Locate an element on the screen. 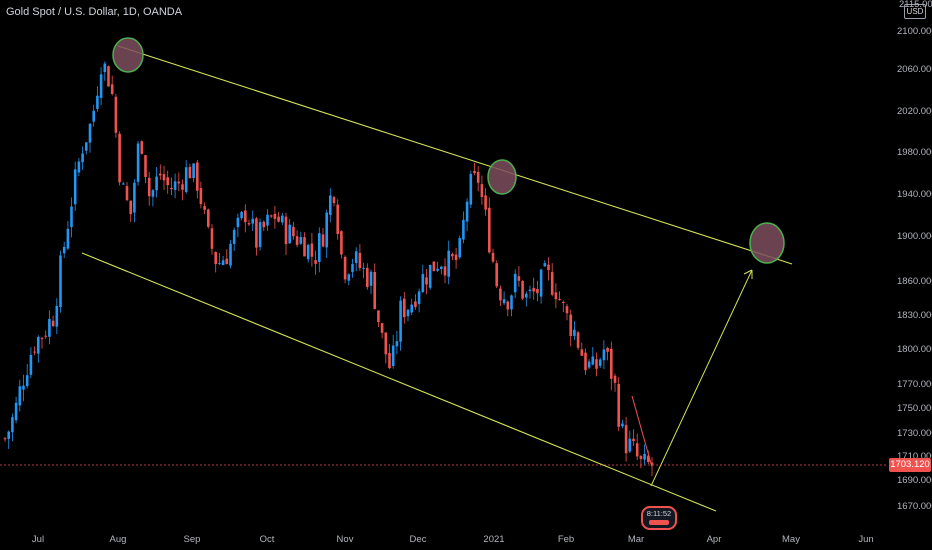 The height and width of the screenshot is (550, 932). y-tick-label: 1690.000 is located at coordinates (914, 480).